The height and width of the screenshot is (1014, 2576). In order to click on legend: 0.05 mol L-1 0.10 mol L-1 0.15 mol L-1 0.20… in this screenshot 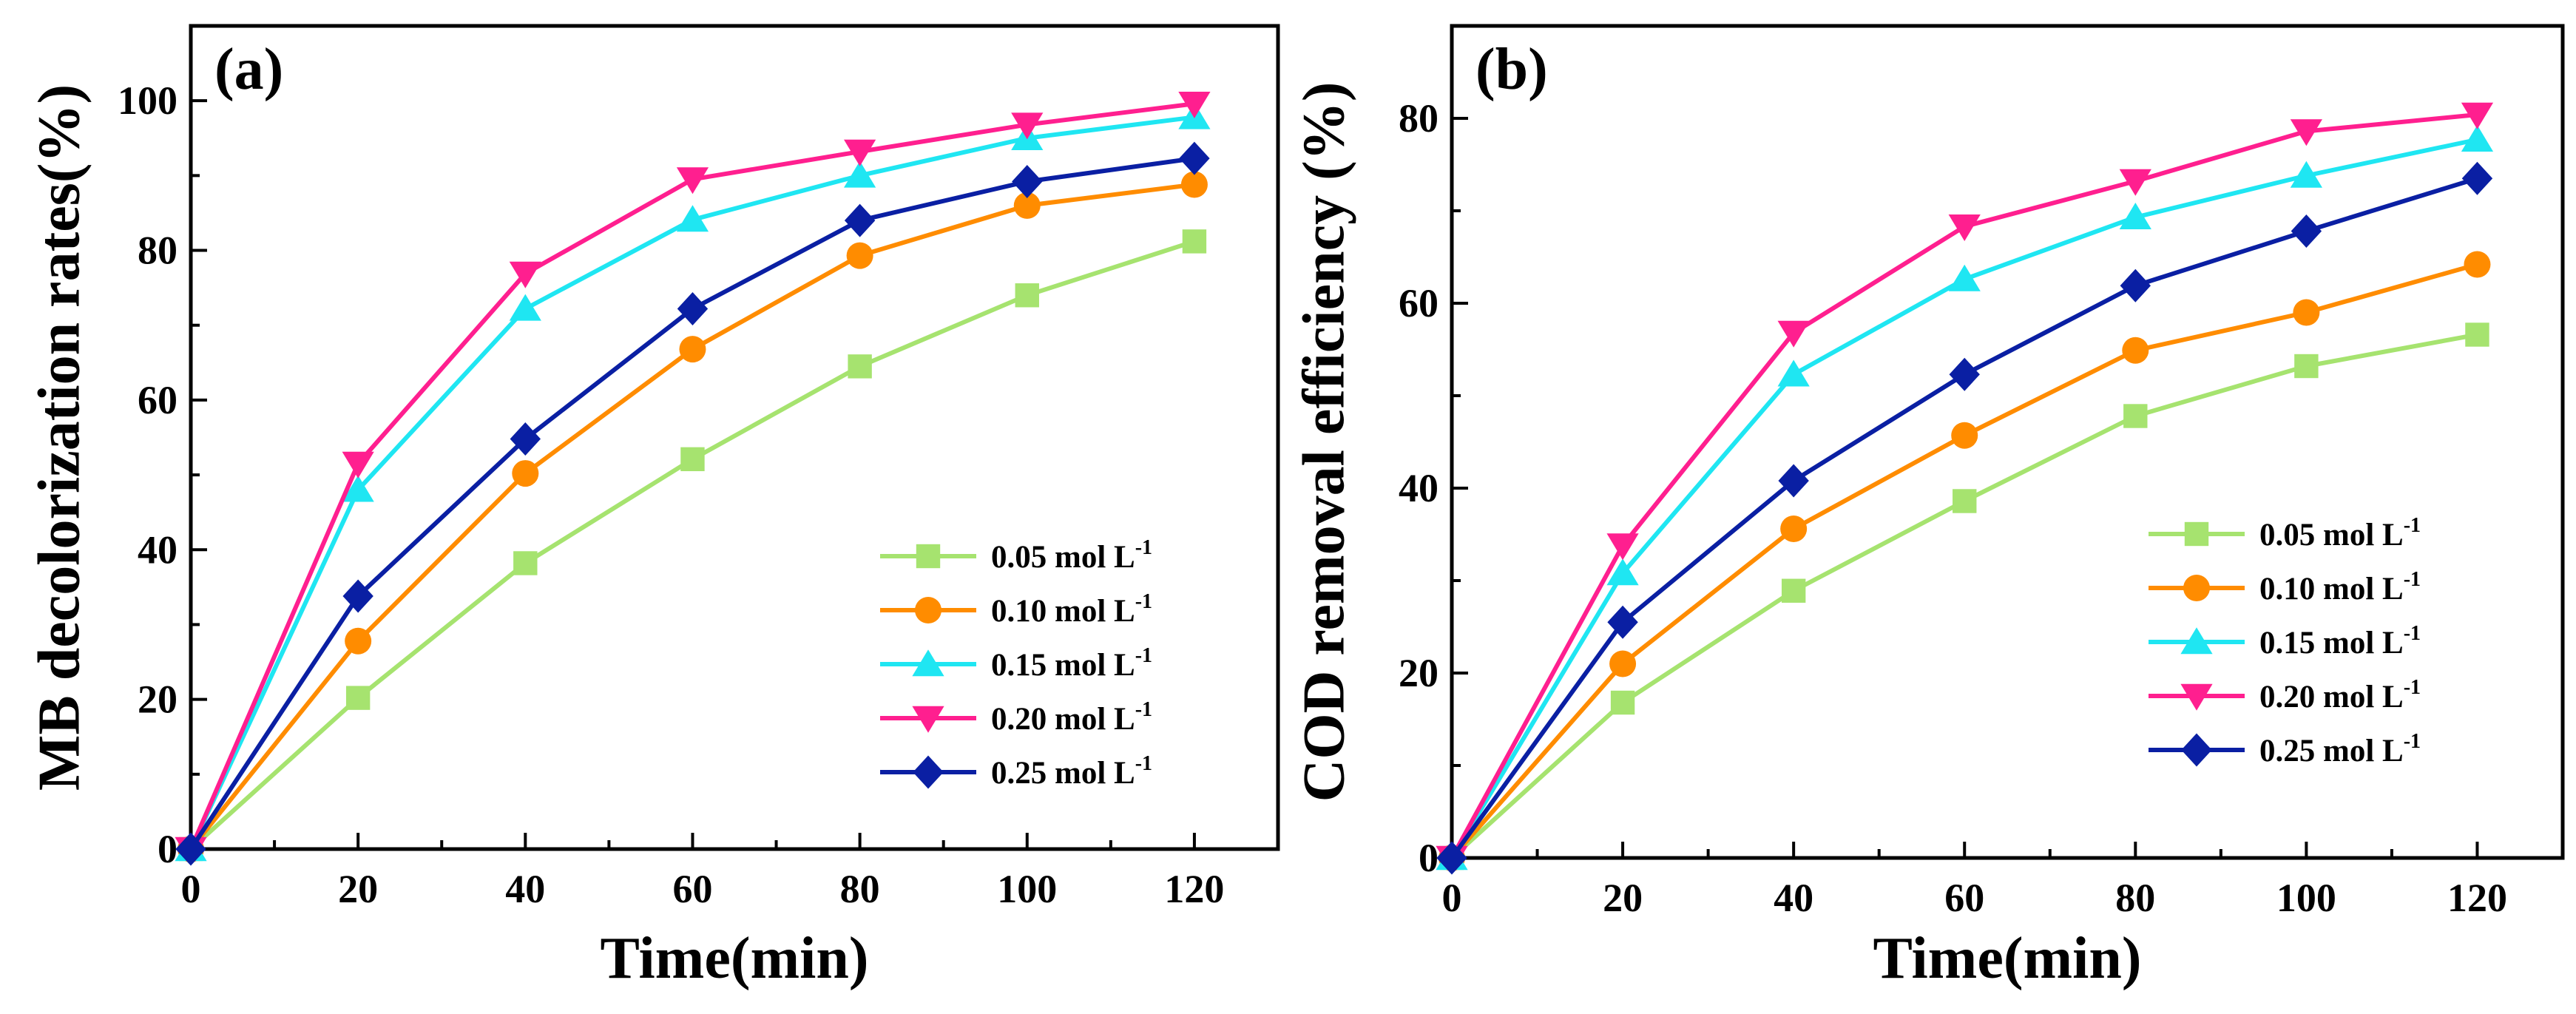, I will do `click(2285, 641)`.